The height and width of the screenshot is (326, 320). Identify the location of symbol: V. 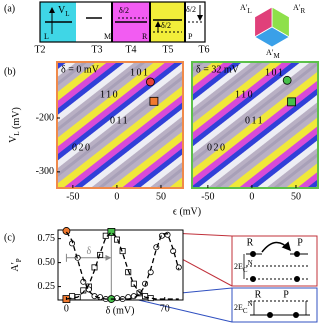
(62, 10).